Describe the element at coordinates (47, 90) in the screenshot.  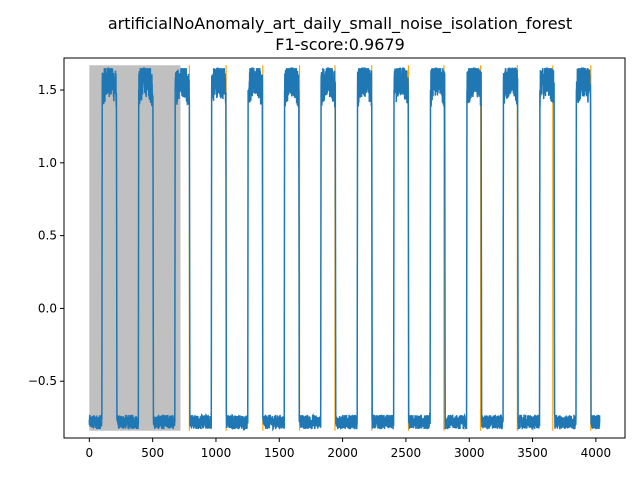
I see `y-tick-label: 1.5` at that location.